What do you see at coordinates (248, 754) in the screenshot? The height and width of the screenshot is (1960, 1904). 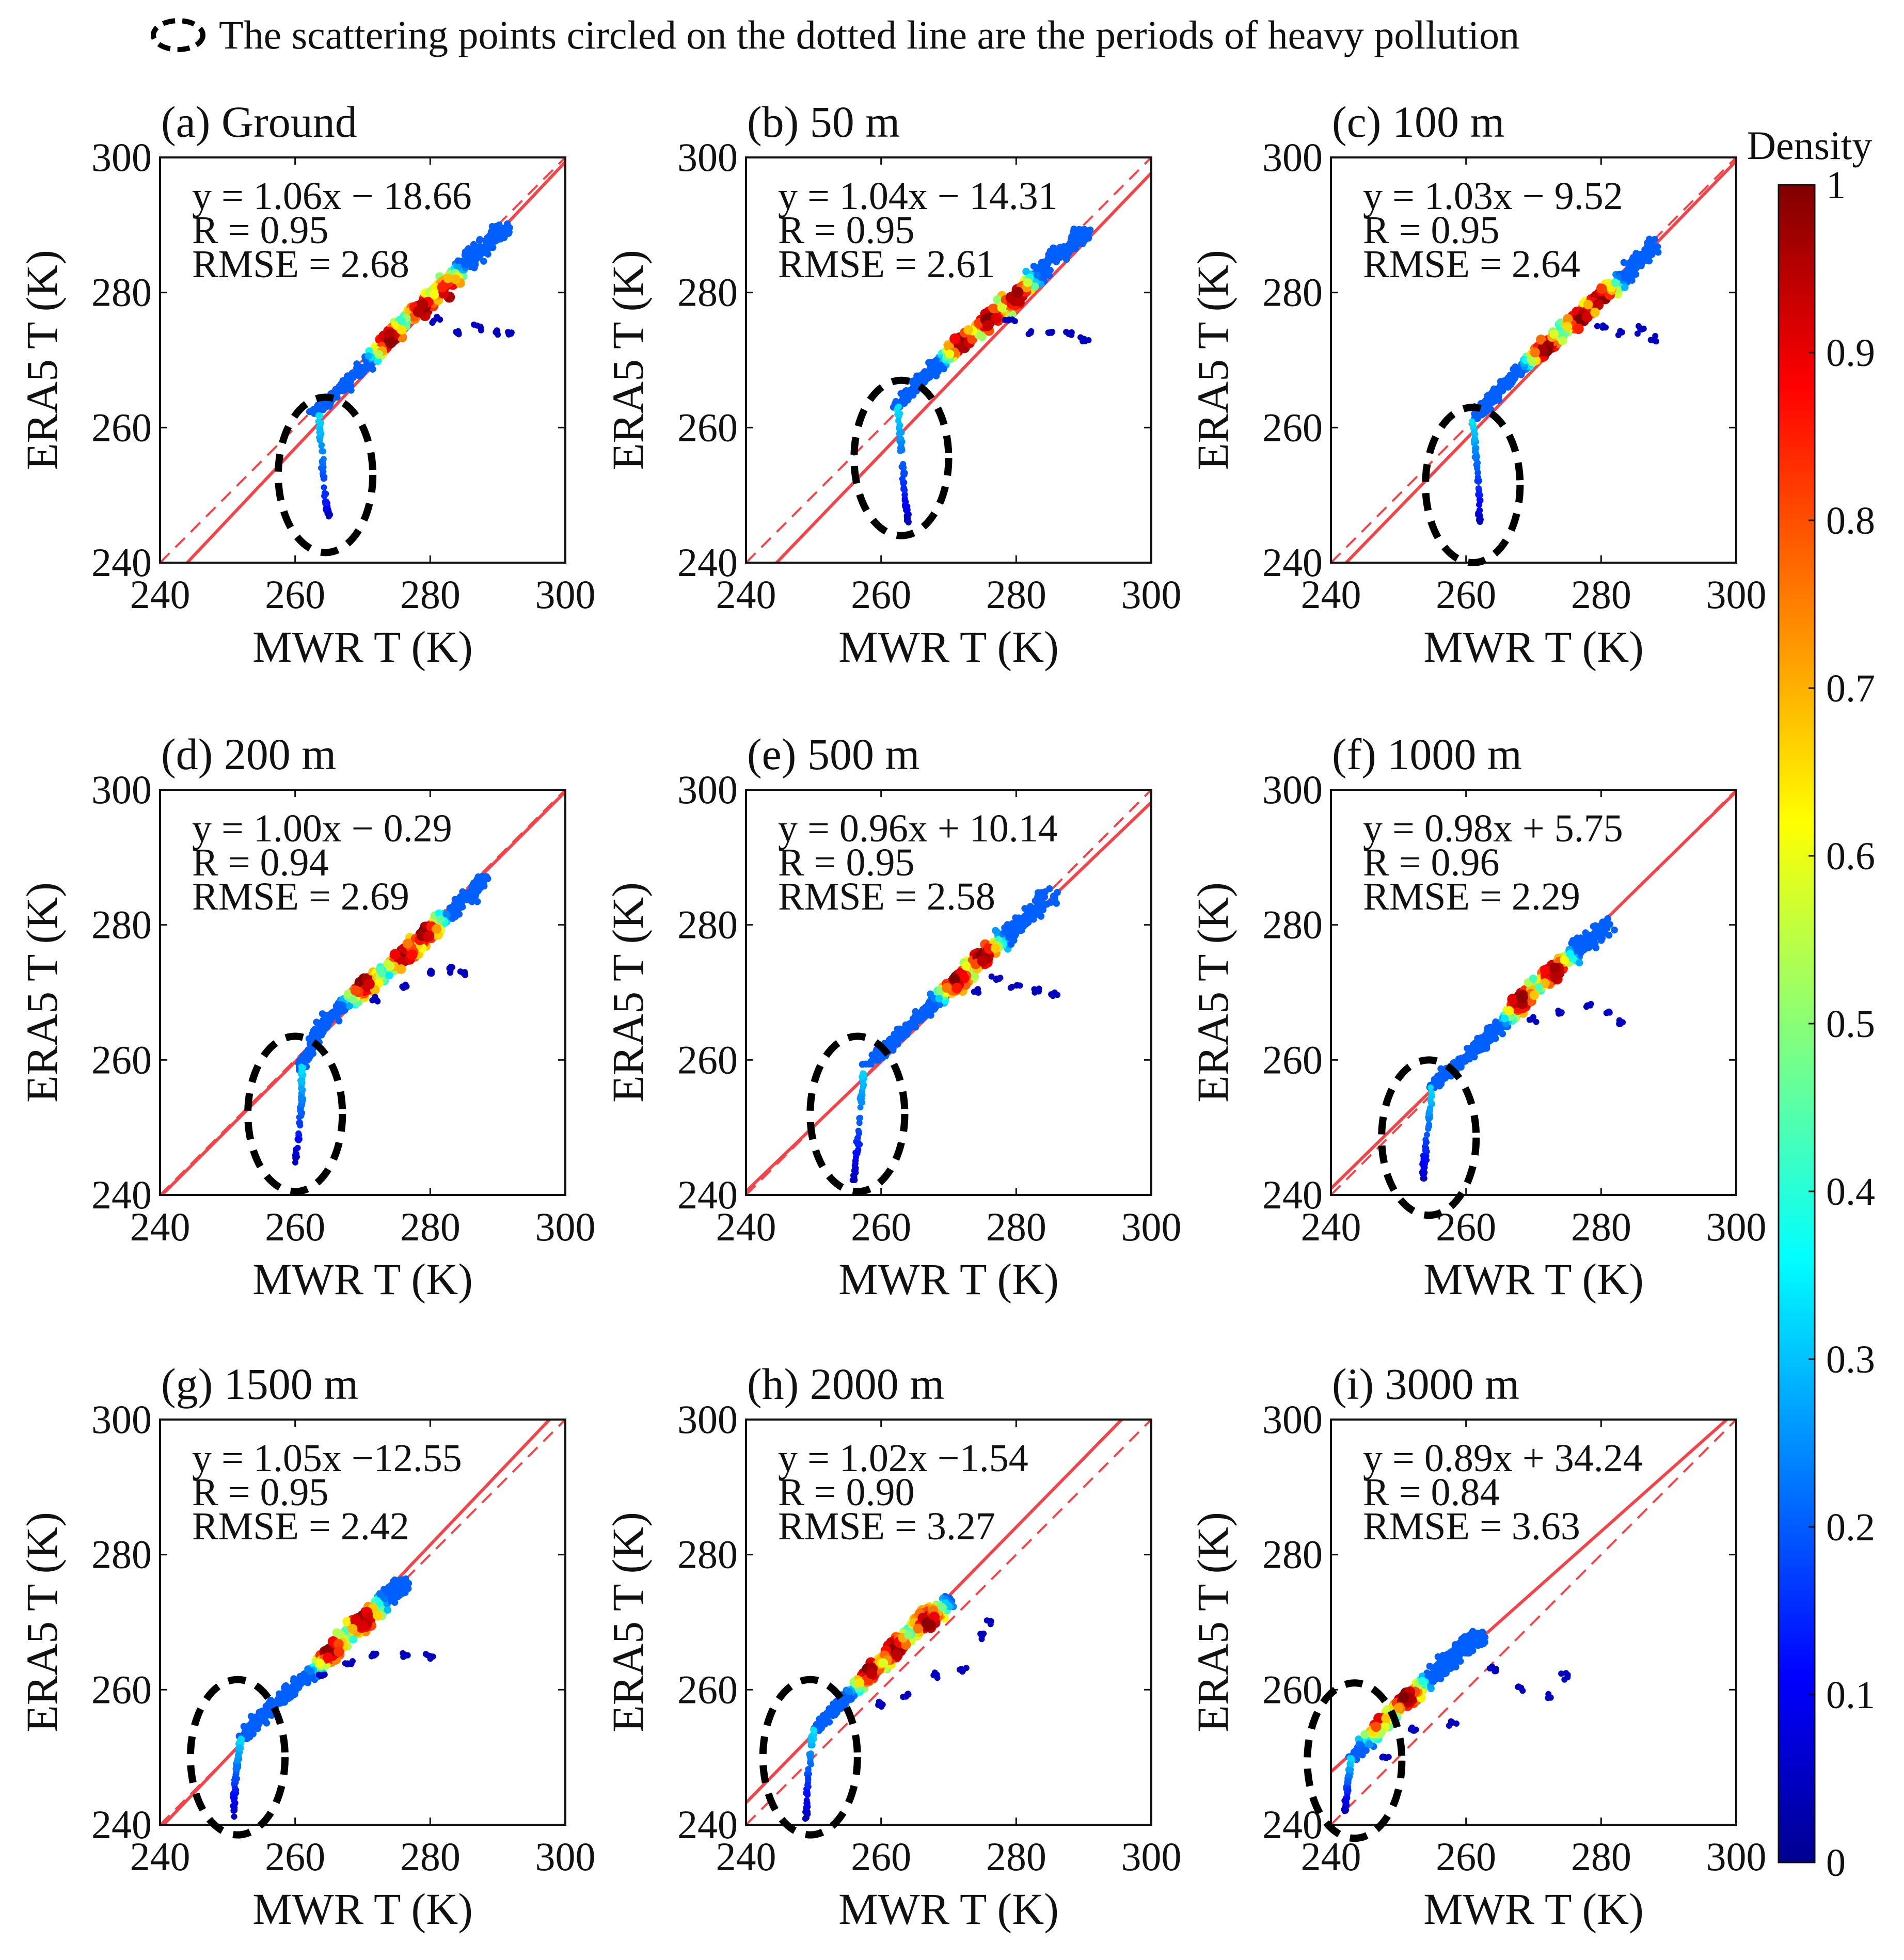 I see `panel-title: (d) 200 m` at bounding box center [248, 754].